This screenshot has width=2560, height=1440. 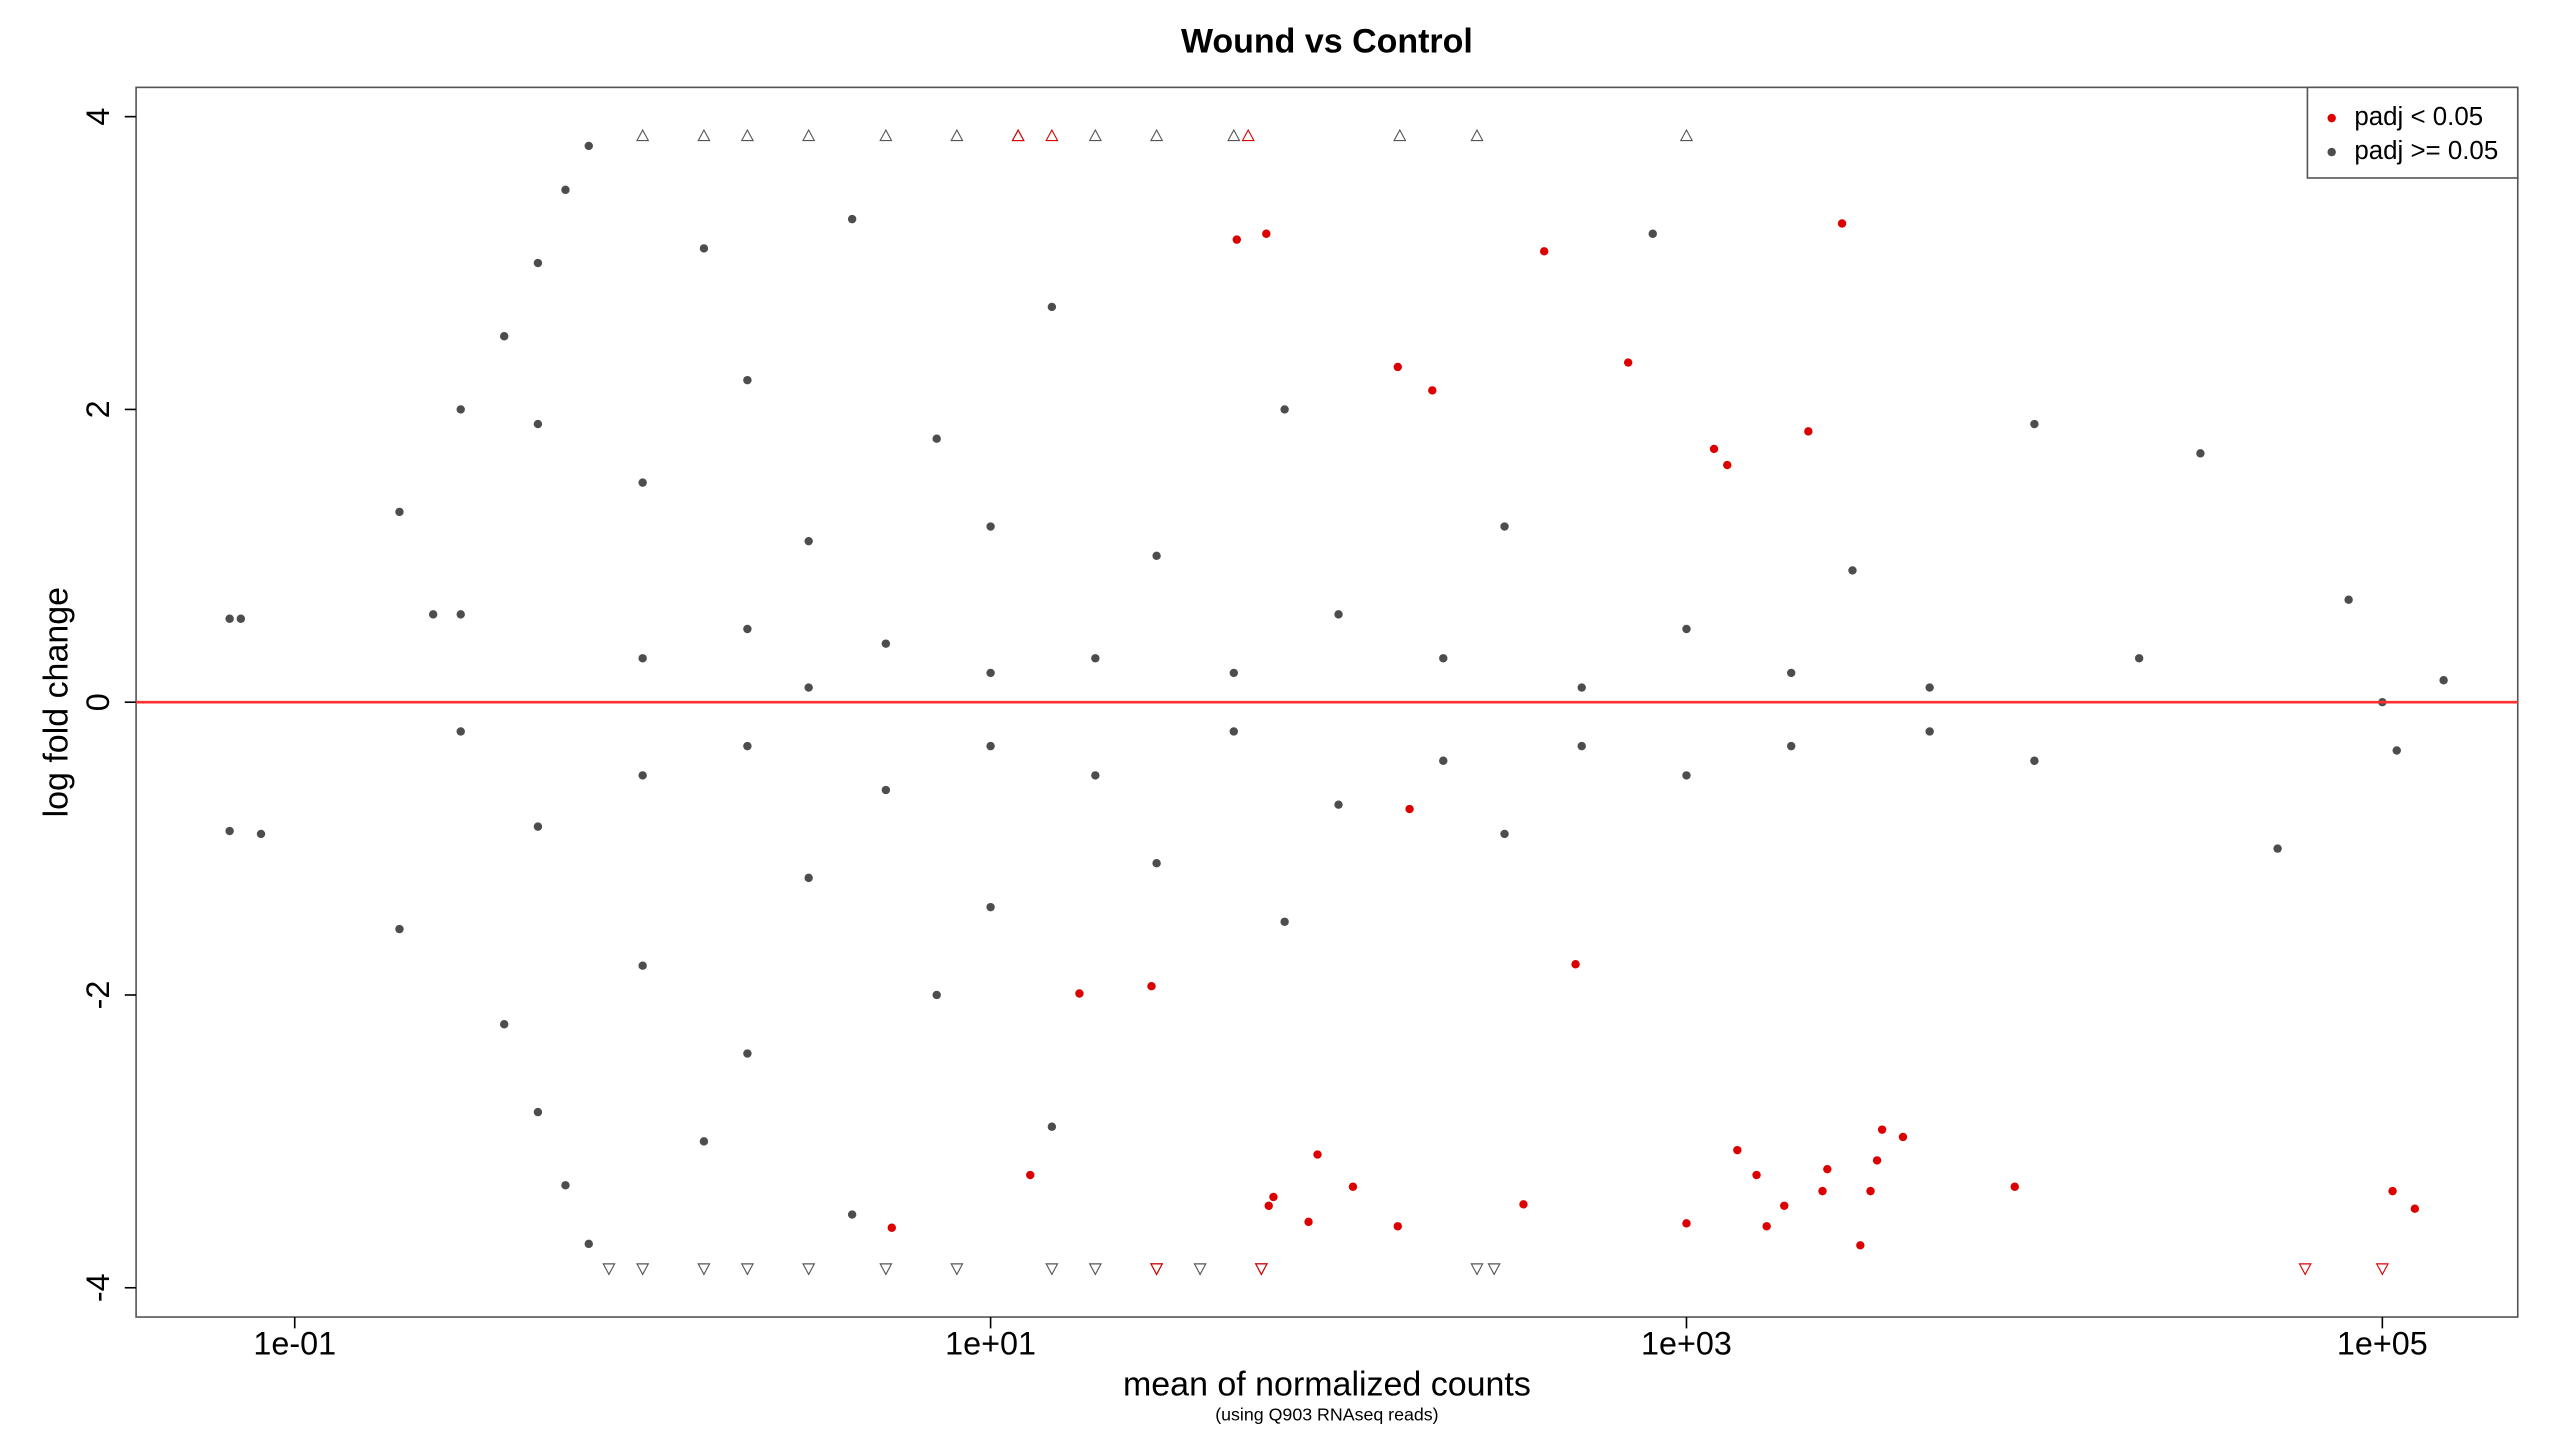 What do you see at coordinates (2426, 151) in the screenshot?
I see `legend-label: padj >= 0.05` at bounding box center [2426, 151].